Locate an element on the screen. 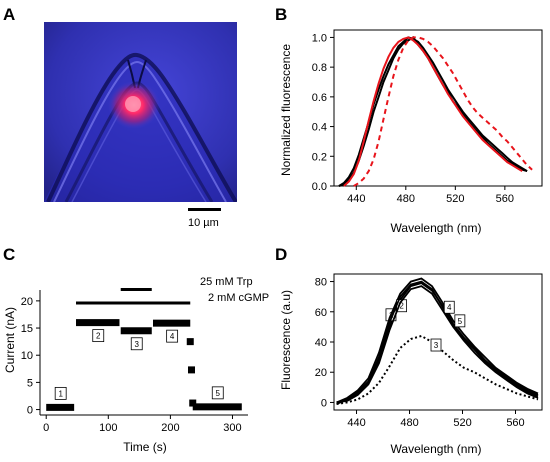 The height and width of the screenshot is (462, 550). chart-b-xtick-label: 440 is located at coordinates (356, 199).